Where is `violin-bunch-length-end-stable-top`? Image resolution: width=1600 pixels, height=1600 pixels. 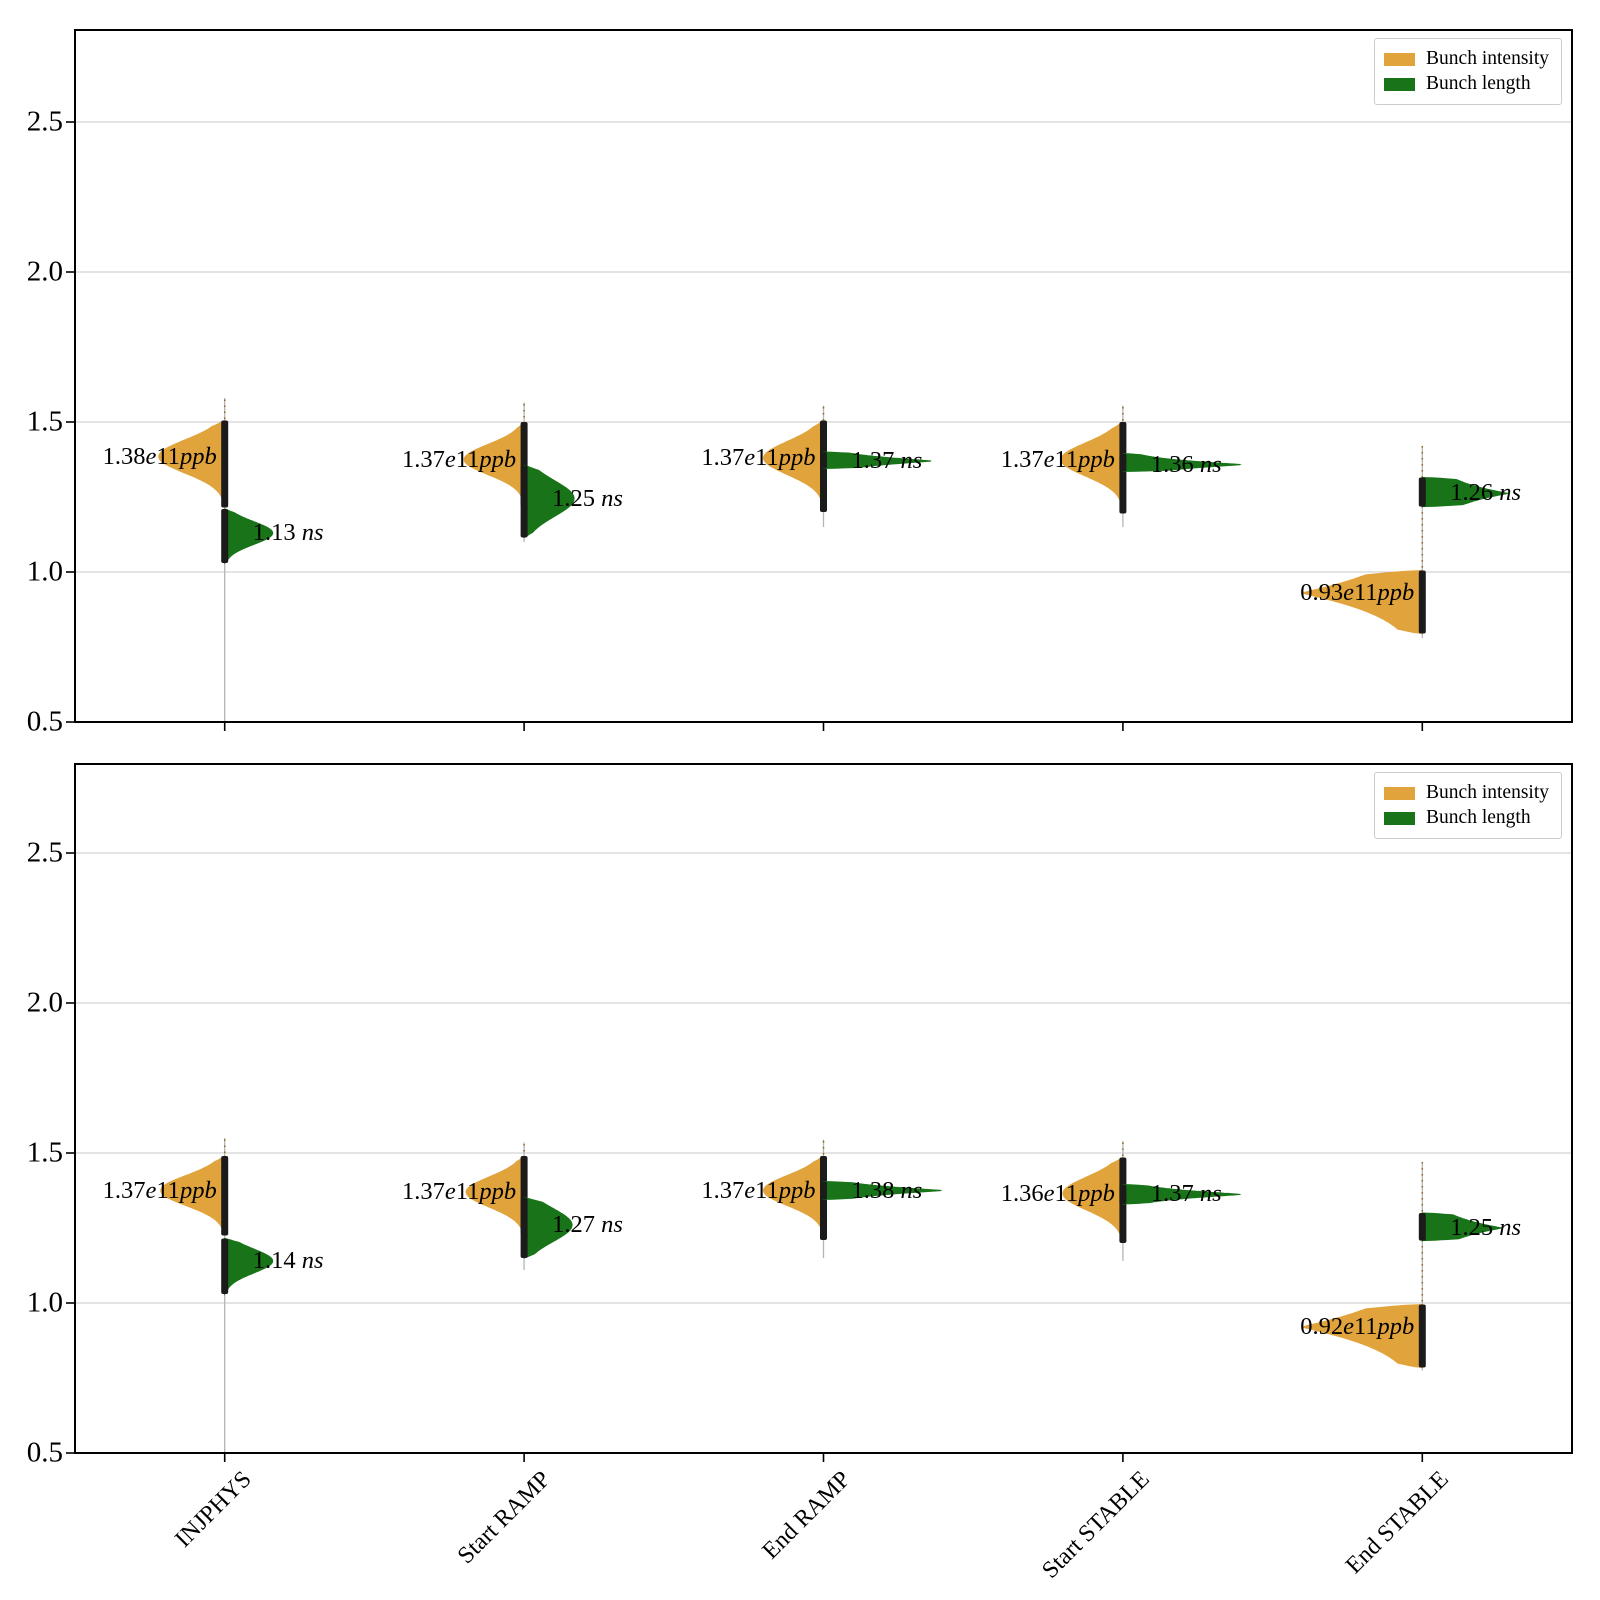 violin-bunch-length-end-stable-top is located at coordinates (1465, 492).